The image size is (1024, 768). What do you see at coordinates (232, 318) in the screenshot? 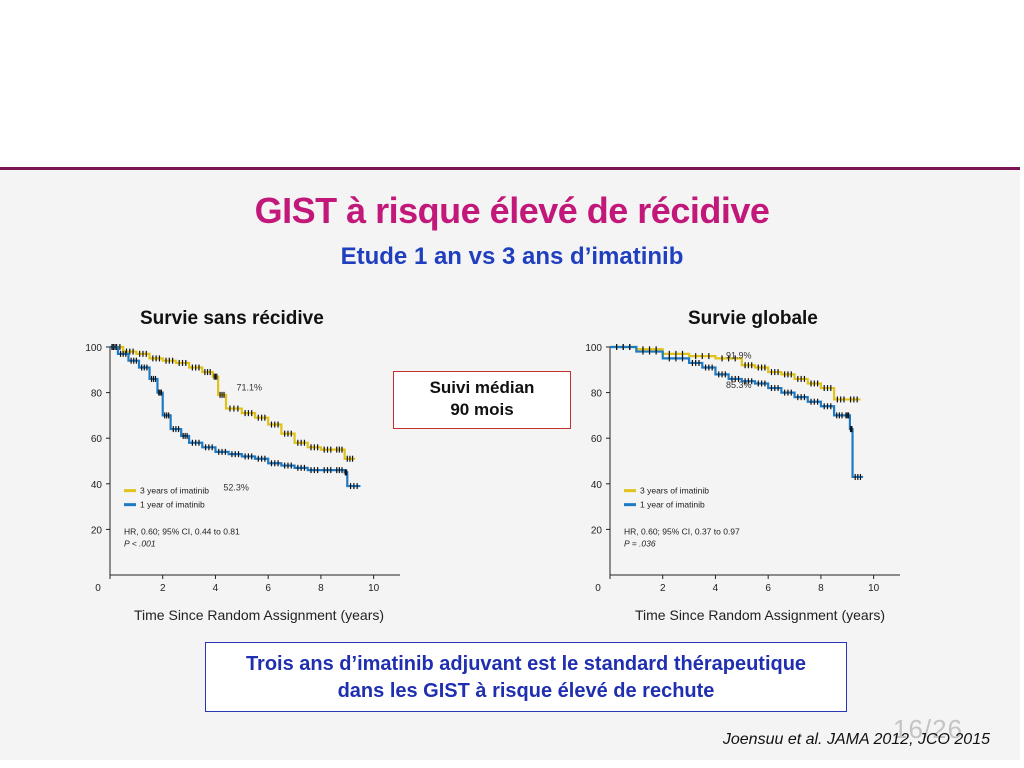
I see `chart-title-rfs: Survie sans récidive` at bounding box center [232, 318].